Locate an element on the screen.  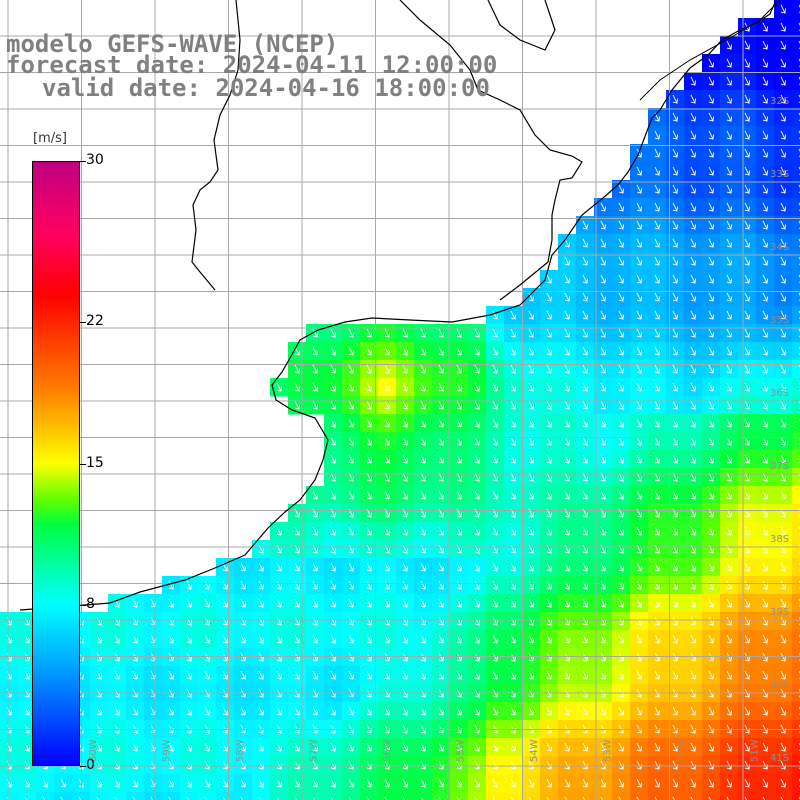
lon-label: 60W is located at coordinates (93, 750).